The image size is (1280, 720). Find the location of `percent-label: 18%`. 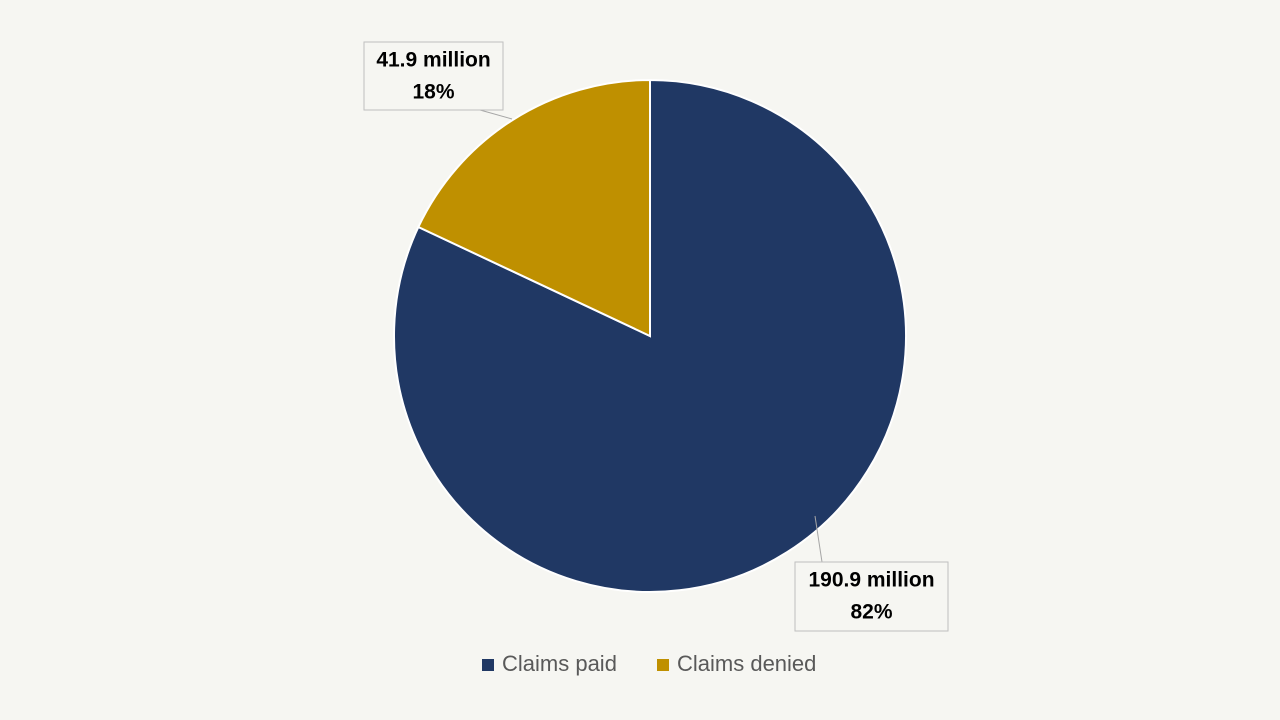

percent-label: 18% is located at coordinates (433, 92).